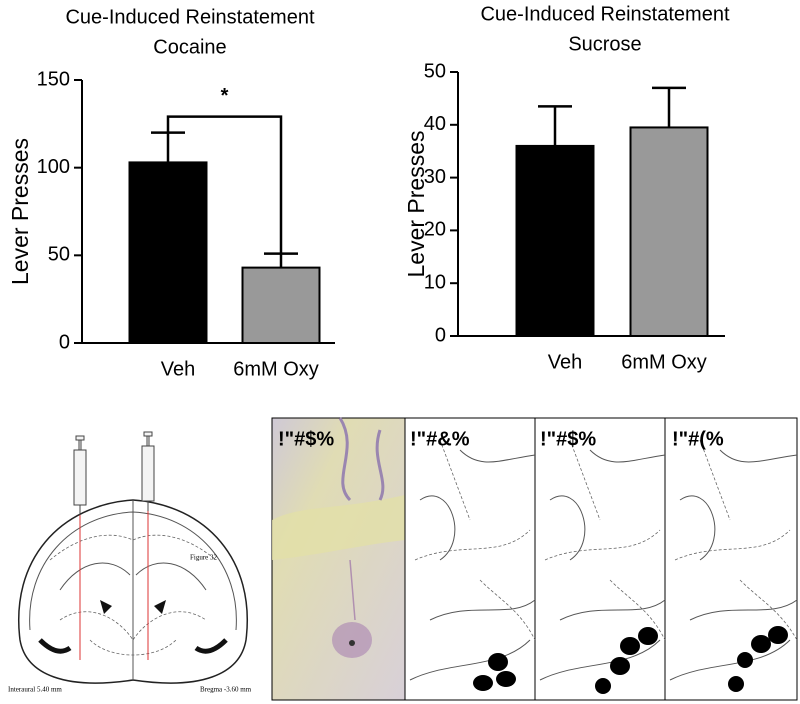 The height and width of the screenshot is (704, 800). I want to click on panel-label: !"#(%, so click(698, 439).